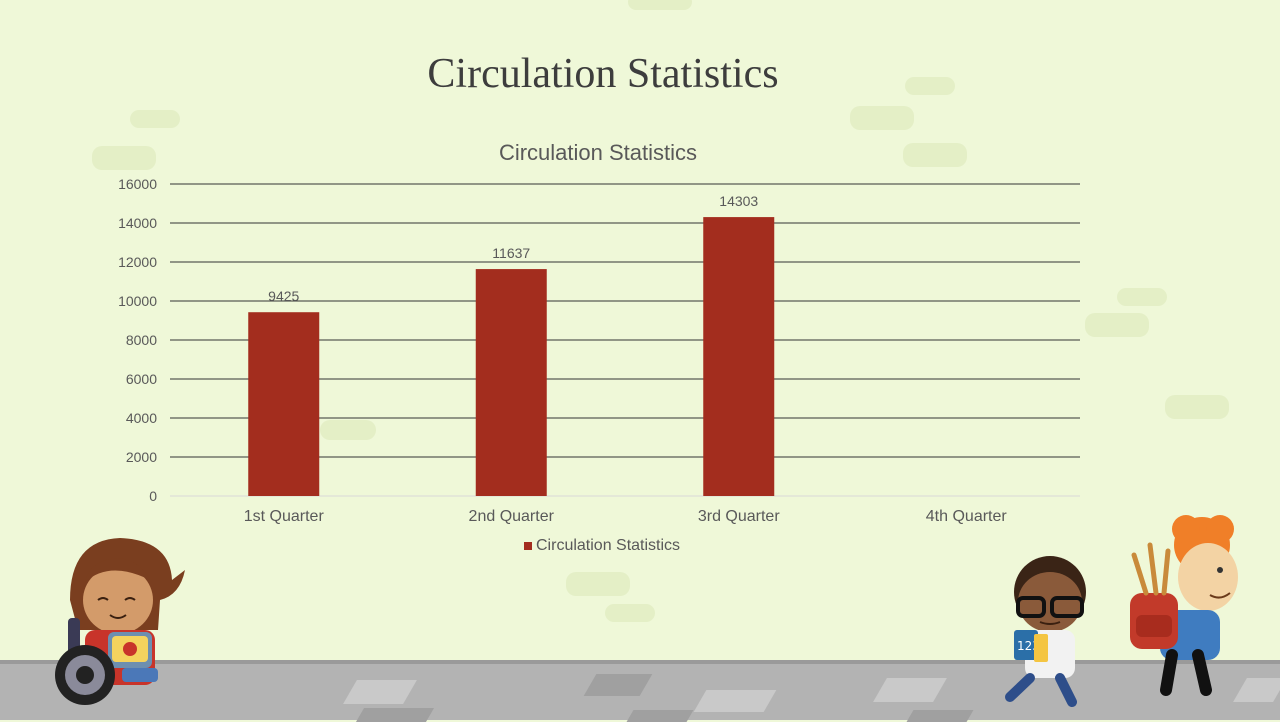 The height and width of the screenshot is (722, 1280). What do you see at coordinates (137, 262) in the screenshot?
I see `y-tick-label: 12000` at bounding box center [137, 262].